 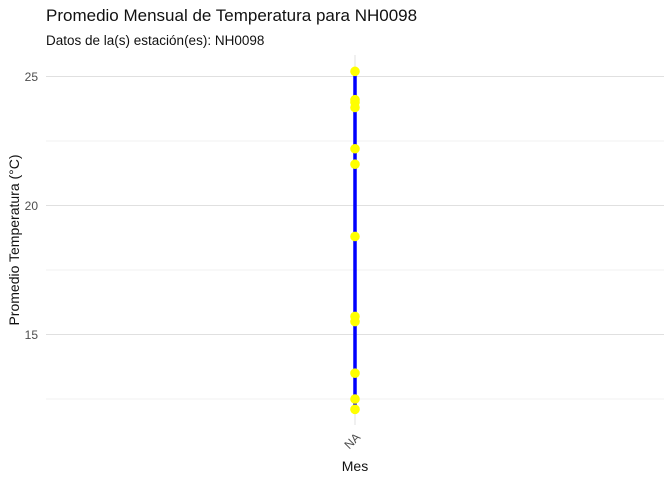 What do you see at coordinates (32, 335) in the screenshot?
I see `y-tick-label: 15` at bounding box center [32, 335].